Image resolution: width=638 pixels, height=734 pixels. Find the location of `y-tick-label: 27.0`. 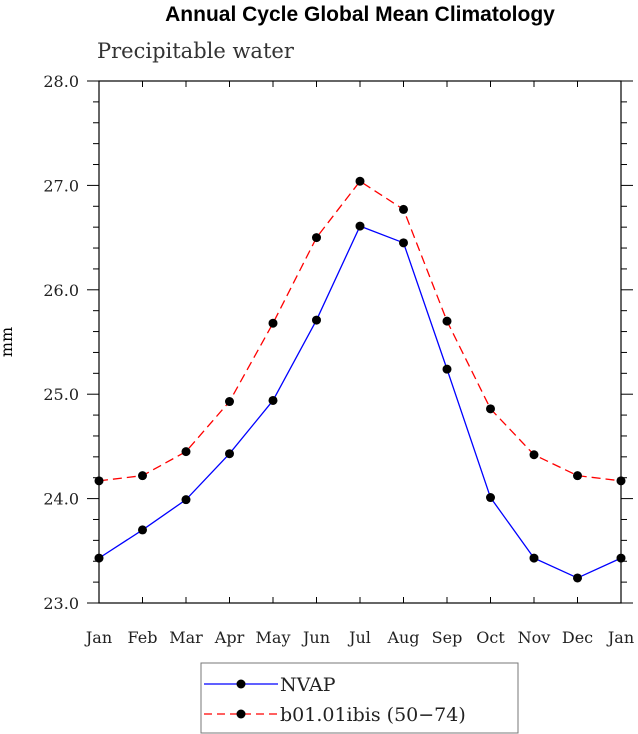

y-tick-label: 27.0 is located at coordinates (61, 185).